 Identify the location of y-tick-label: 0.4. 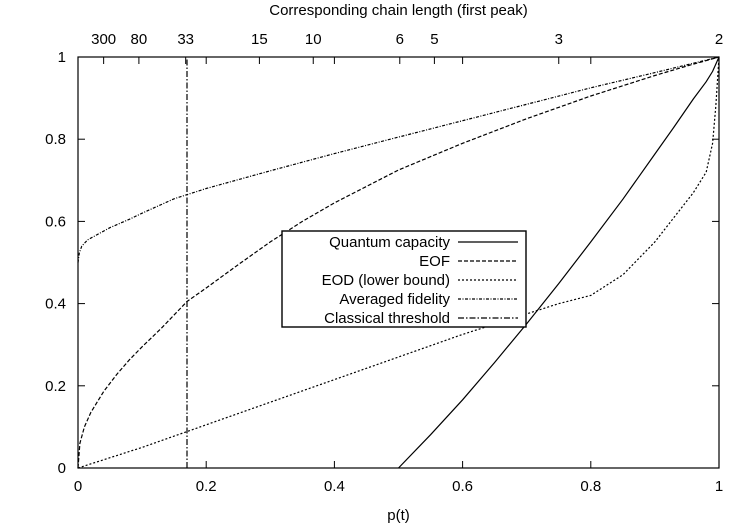
(55, 304).